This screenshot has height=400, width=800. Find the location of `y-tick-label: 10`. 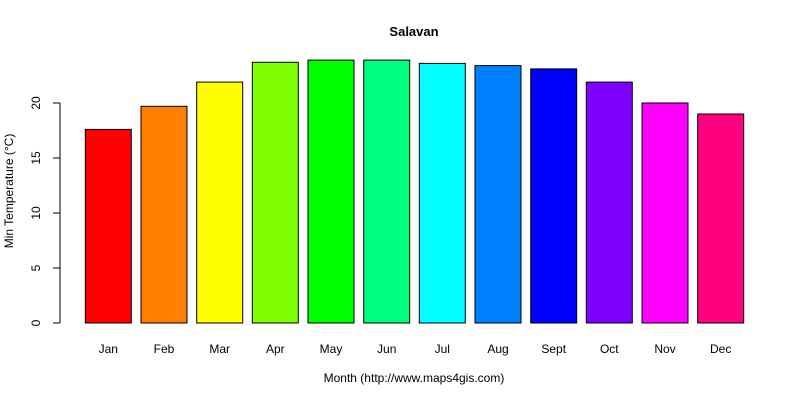

y-tick-label: 10 is located at coordinates (36, 213).